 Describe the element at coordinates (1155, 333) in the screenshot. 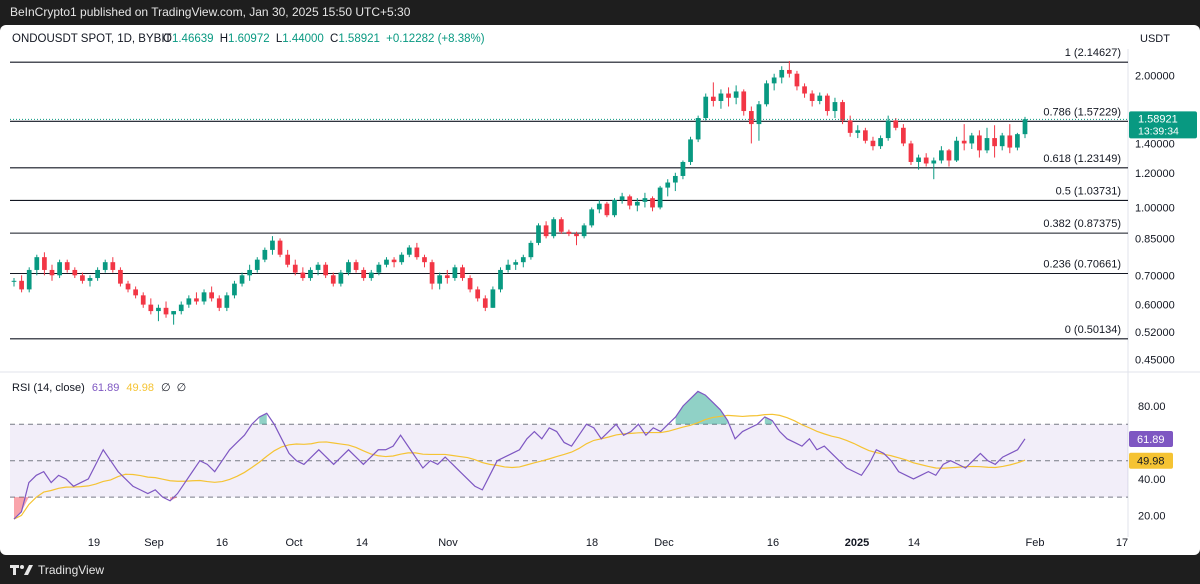

I see `price-tick-label: 0.52000` at that location.